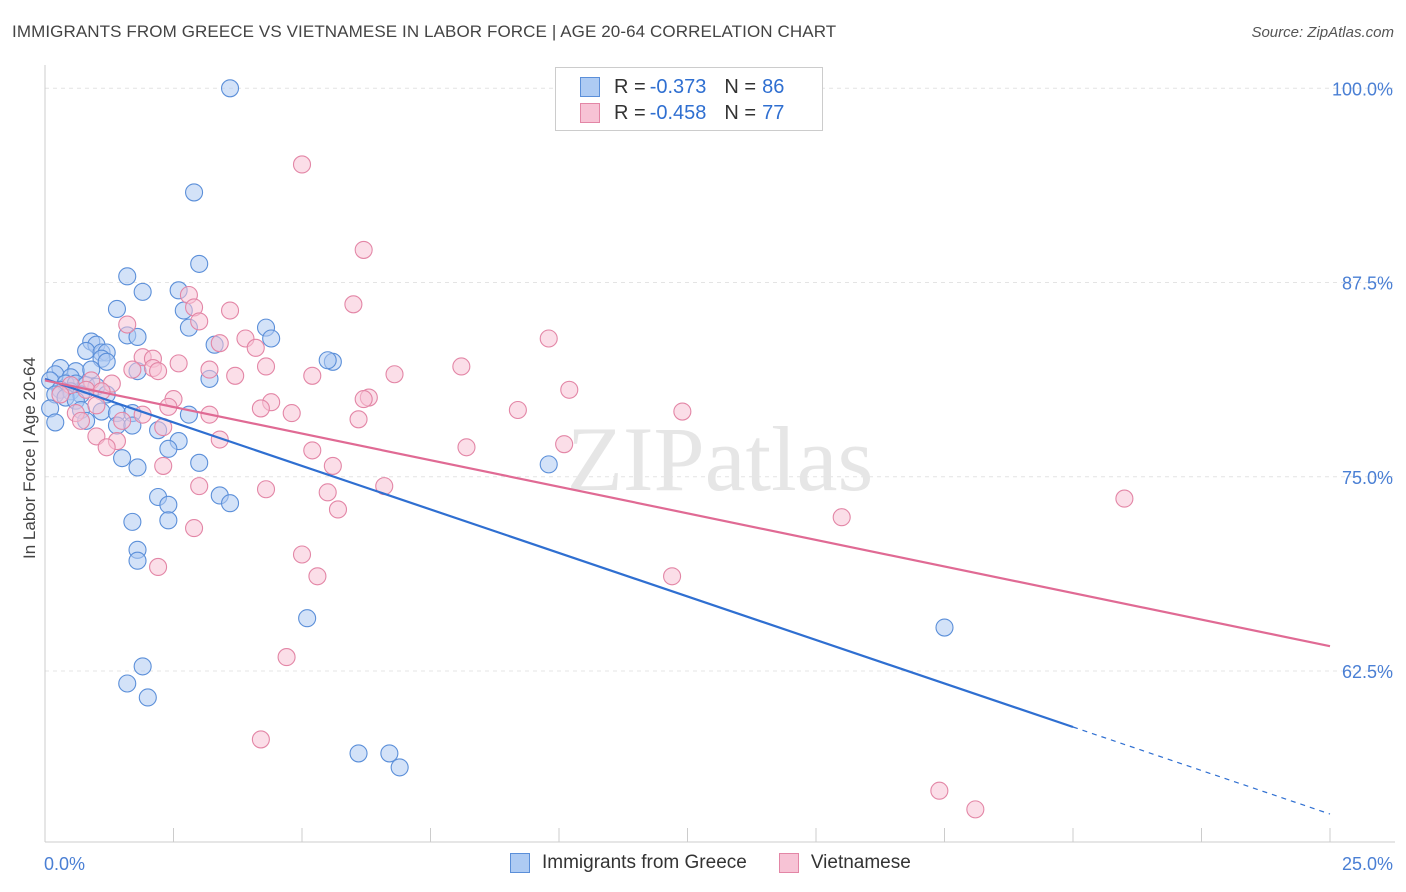 This screenshot has height=892, width=1406. I want to click on legend-item-greece: Immigrants from Greece, so click(628, 863).